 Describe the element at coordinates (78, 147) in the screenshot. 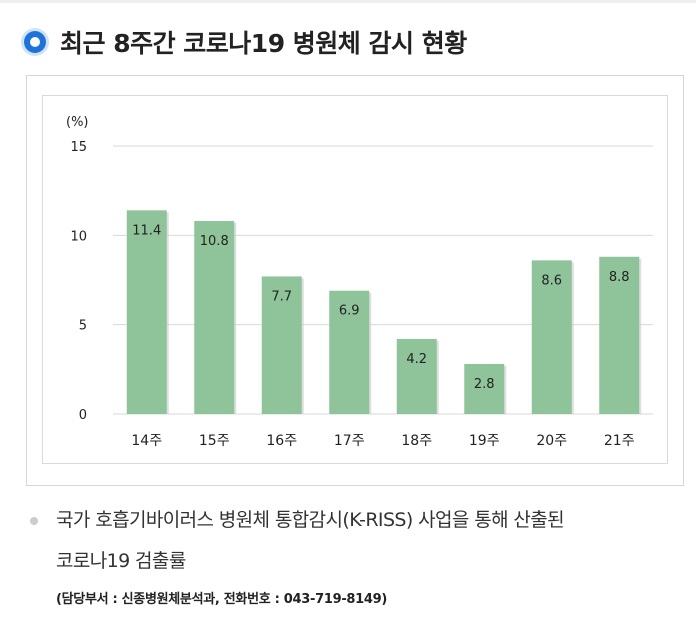

I see `y-tick-label: 15` at that location.